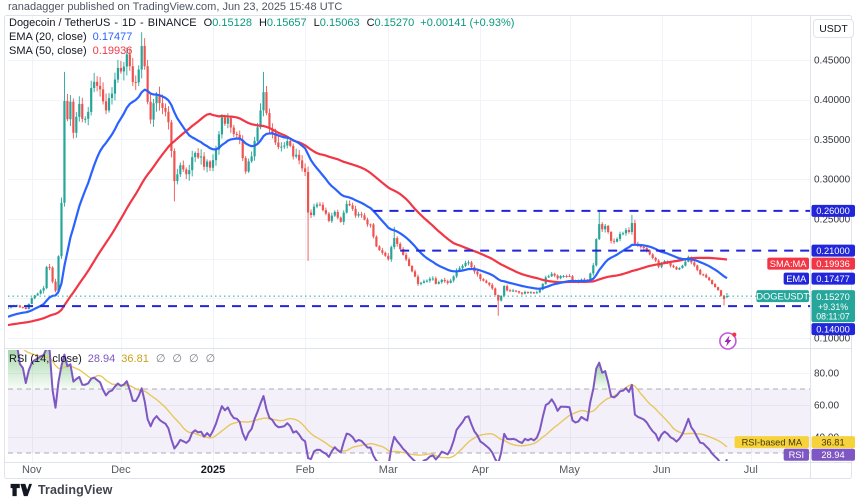 The height and width of the screenshot is (500, 856). I want to click on time-scale: Nov Dec 2025 Feb Mar Apr May Jun Jul, so click(390, 470).